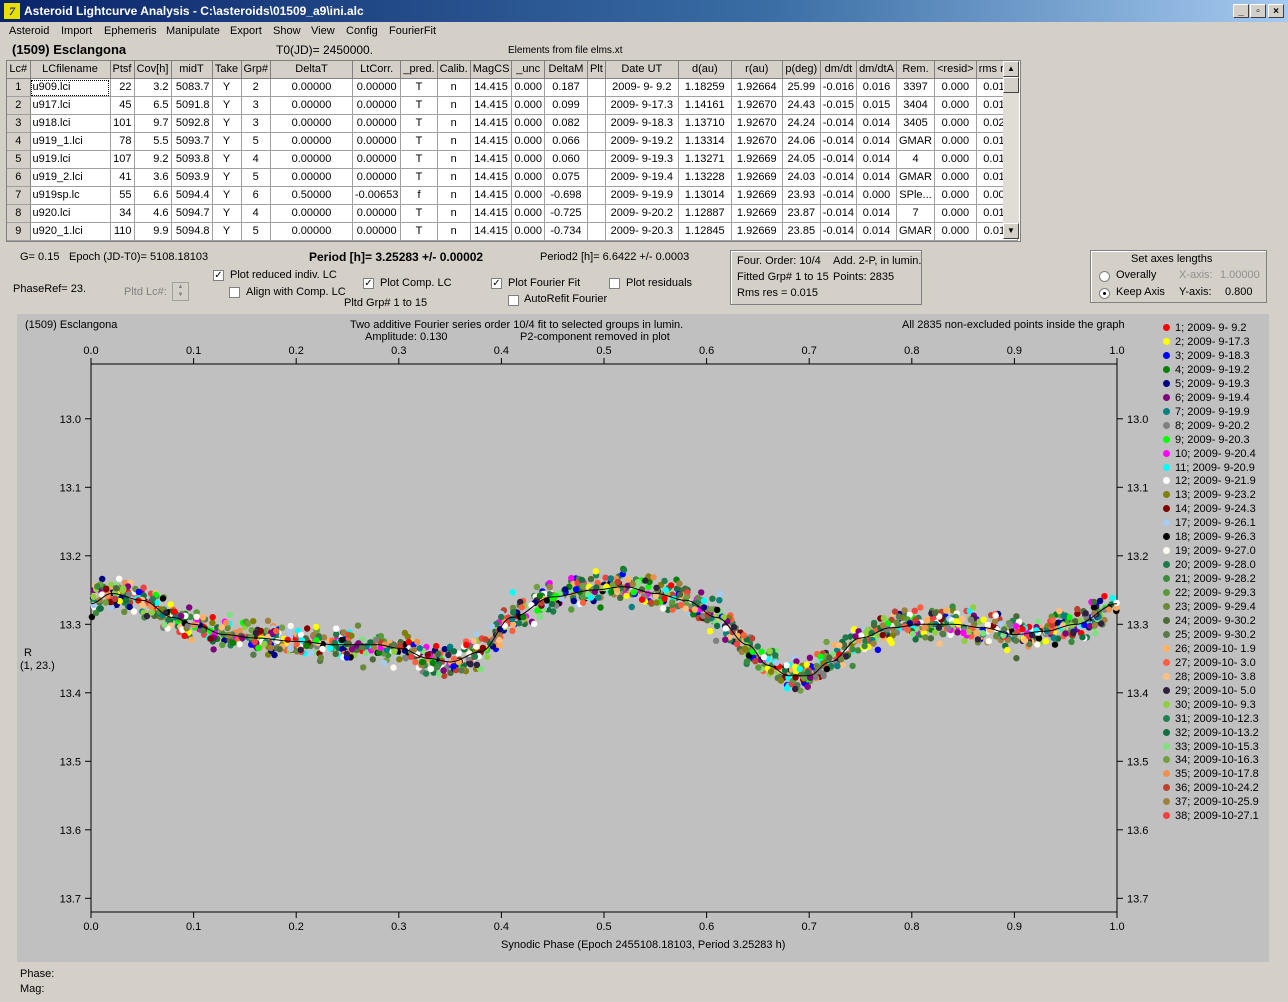  What do you see at coordinates (122, 141) in the screenshot?
I see `table-cell: 78` at bounding box center [122, 141].